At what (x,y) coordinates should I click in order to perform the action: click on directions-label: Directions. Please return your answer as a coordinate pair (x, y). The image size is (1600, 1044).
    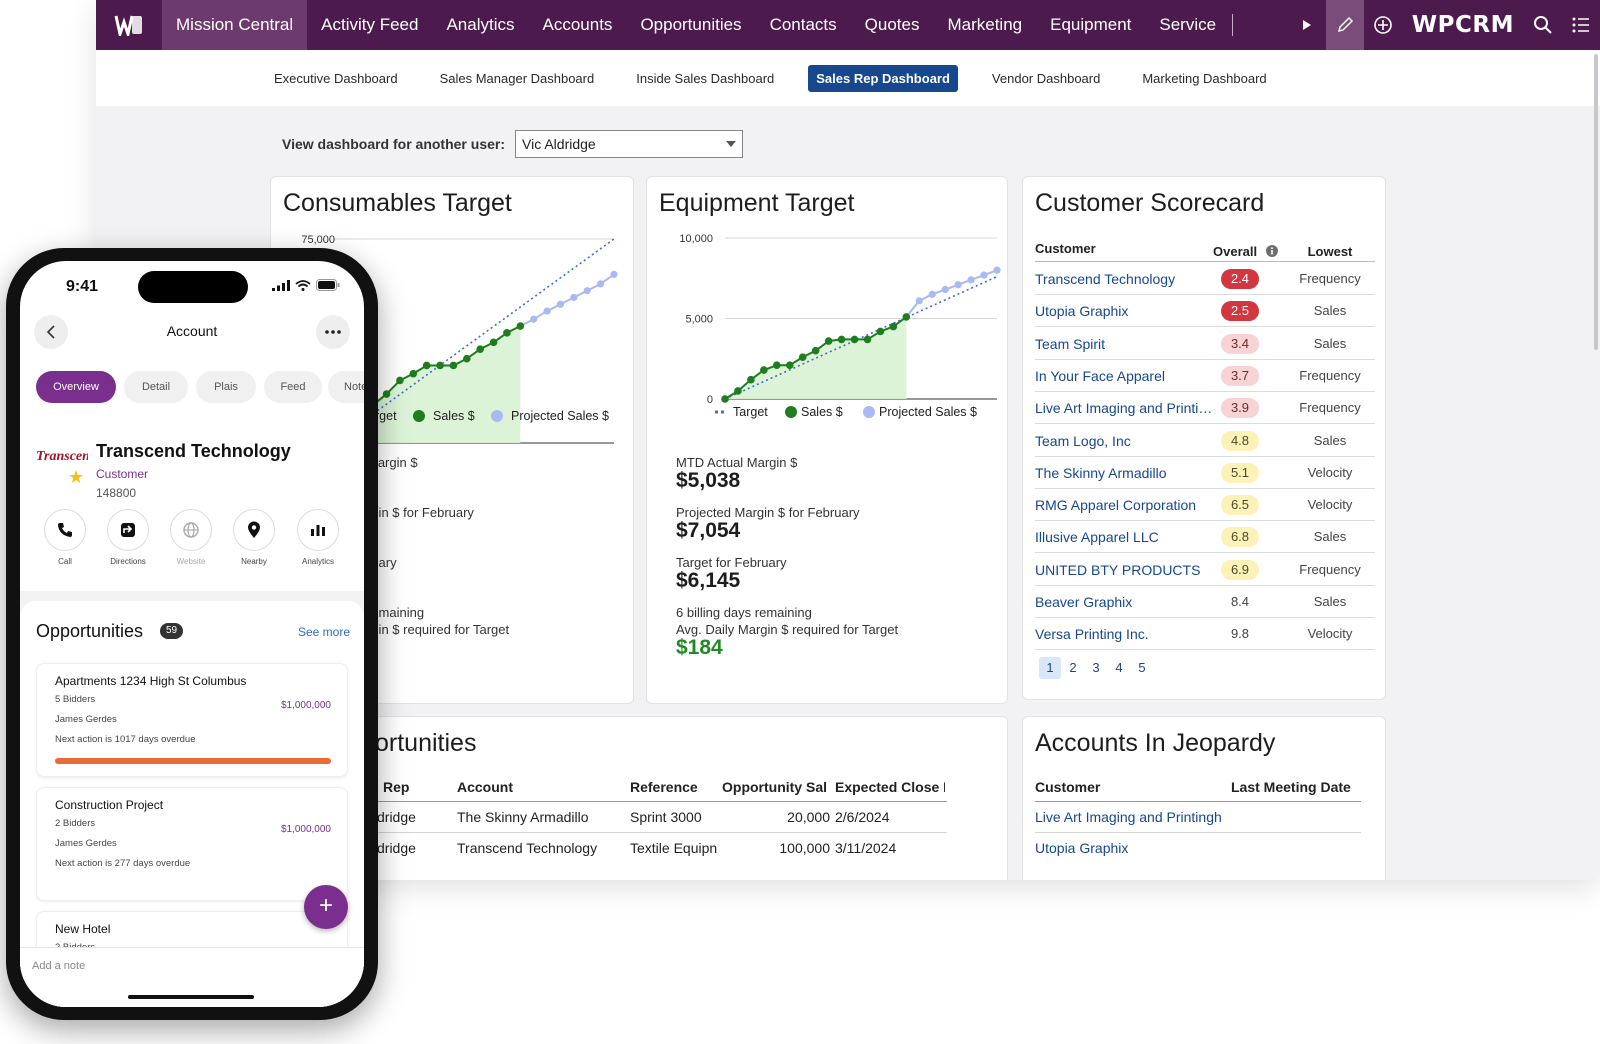
    Looking at the image, I should click on (128, 561).